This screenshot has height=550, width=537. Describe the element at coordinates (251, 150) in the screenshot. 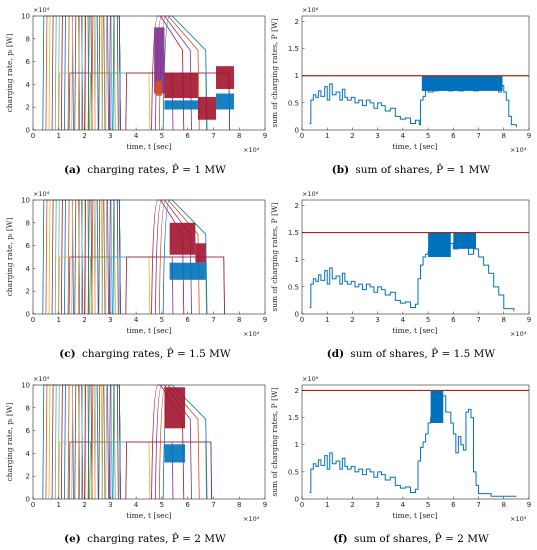

I see `x-exponent-a: ×10⁴` at that location.